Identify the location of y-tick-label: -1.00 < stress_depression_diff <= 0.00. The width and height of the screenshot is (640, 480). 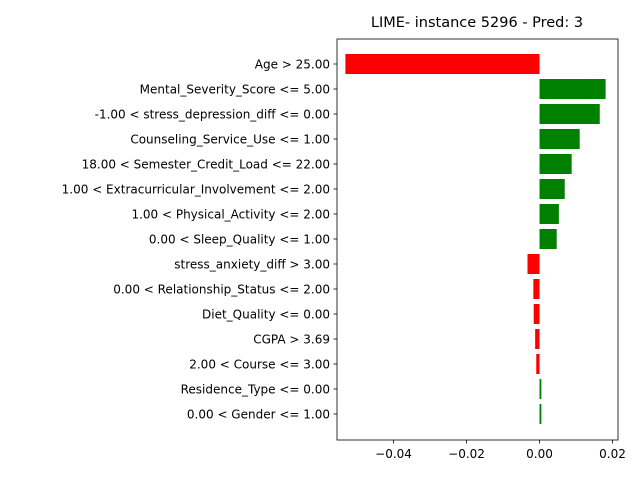
(212, 115).